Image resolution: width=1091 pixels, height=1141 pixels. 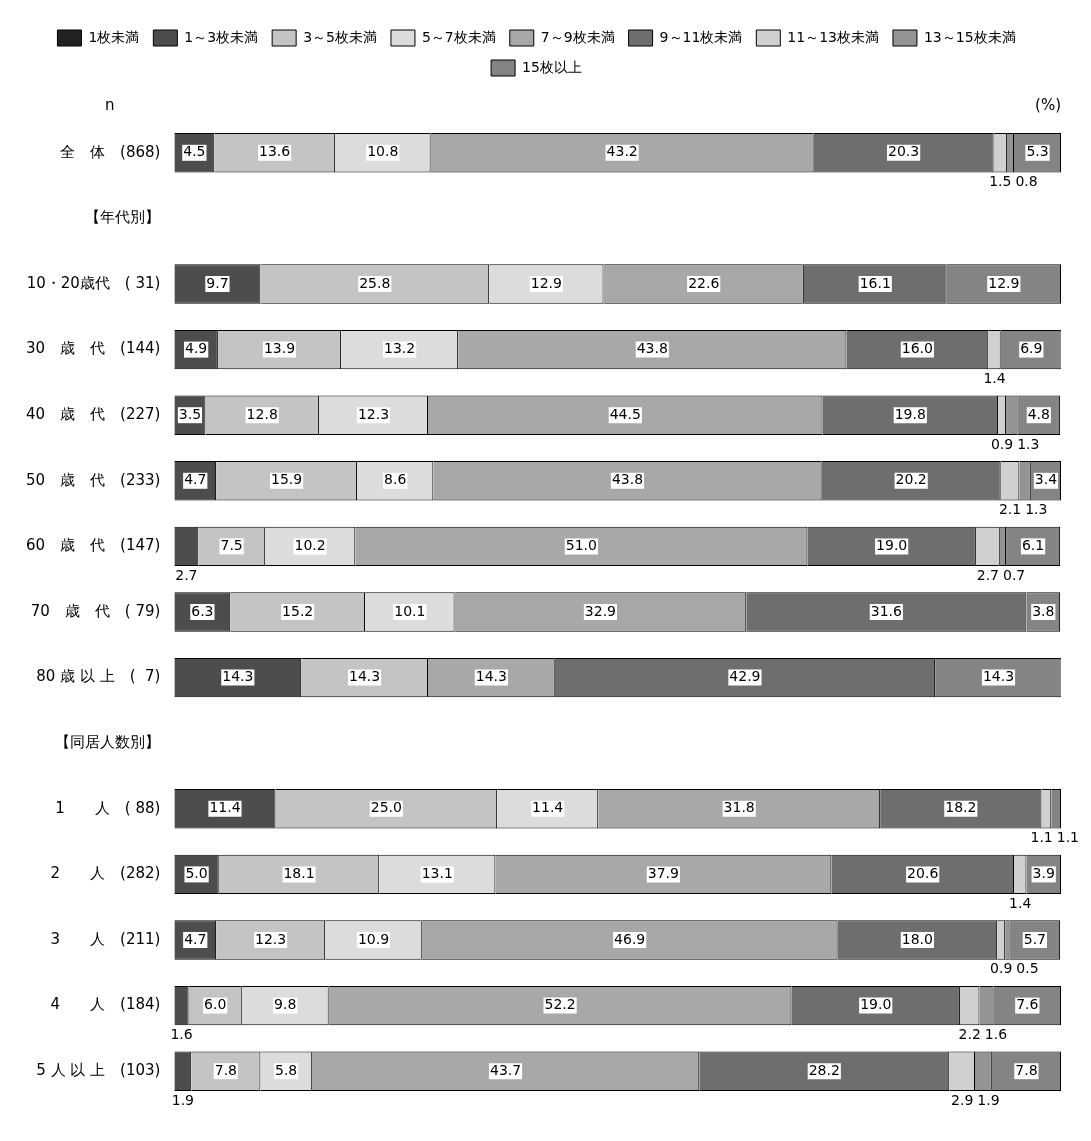 What do you see at coordinates (196, 873) in the screenshot?
I see `data-label: 5.0` at bounding box center [196, 873].